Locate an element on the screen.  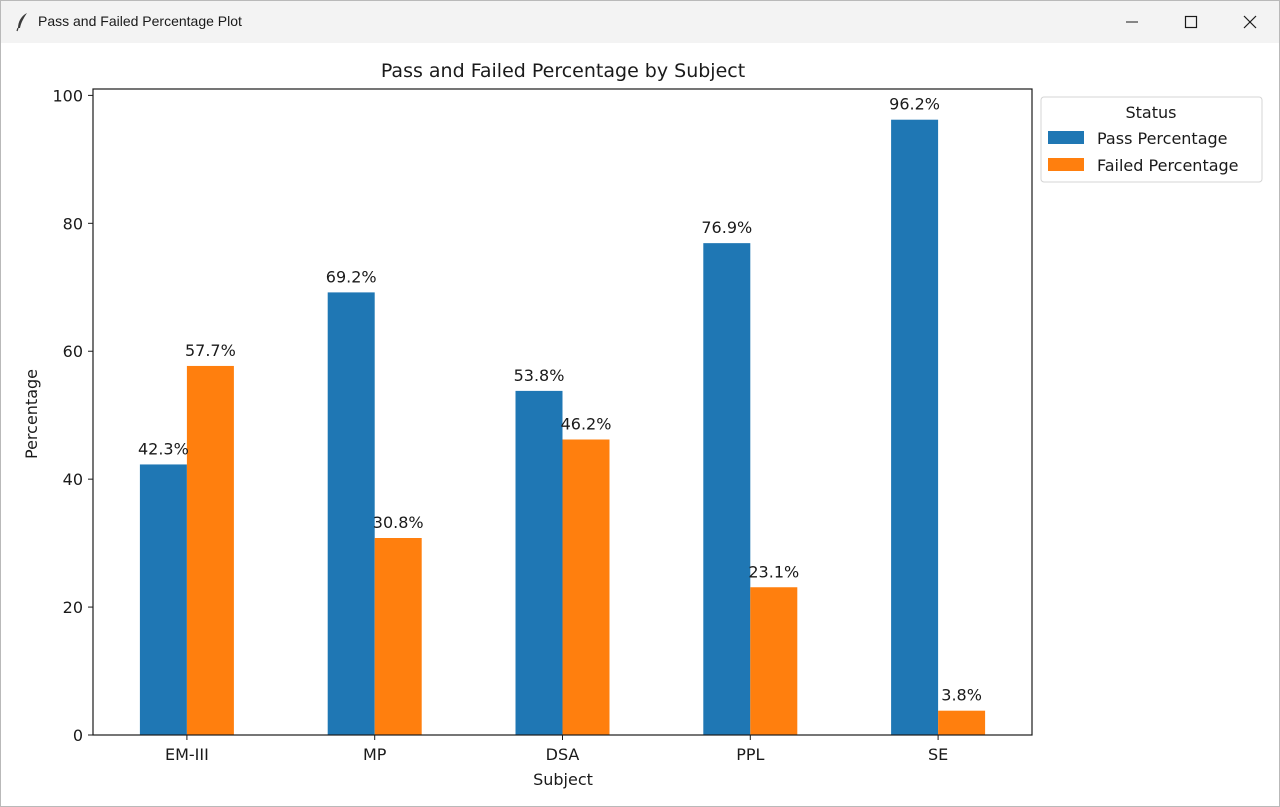
y-axis: 0 20 40 60 80 100 is located at coordinates (72, 415).